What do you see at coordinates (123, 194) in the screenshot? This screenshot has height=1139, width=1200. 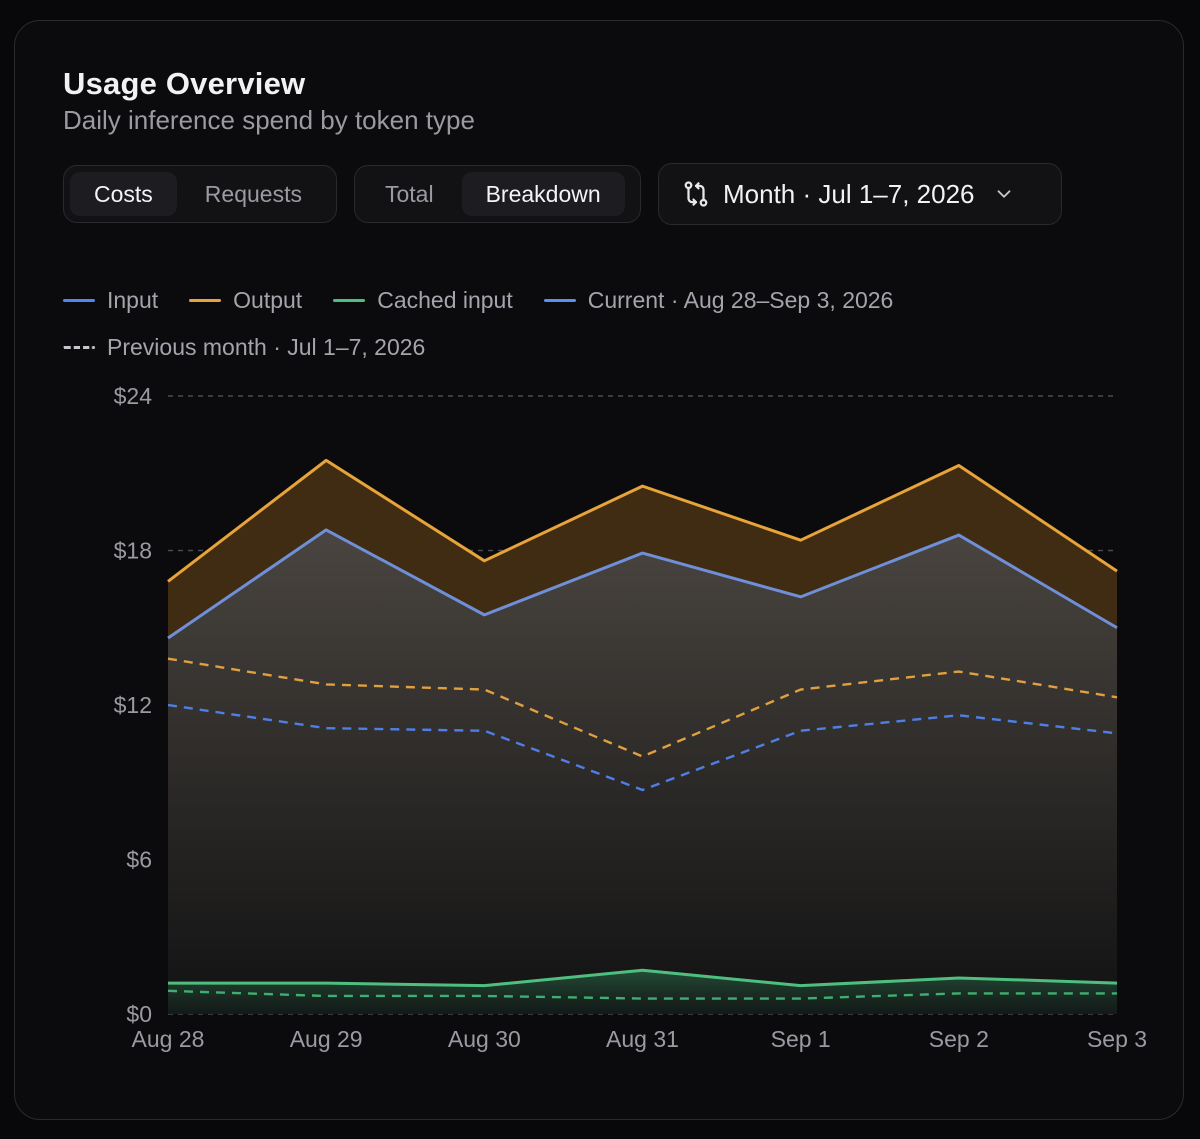 I see `costs-tab: Costs` at bounding box center [123, 194].